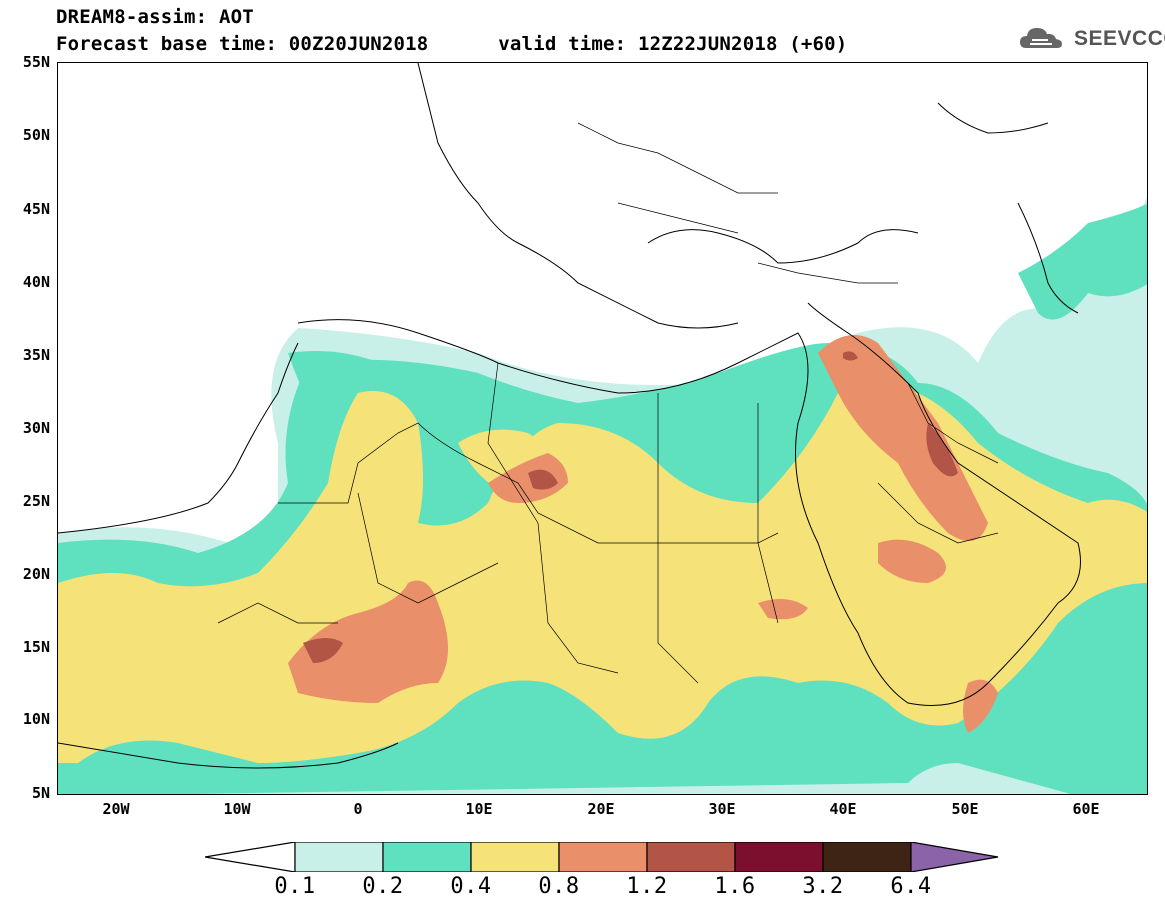  I want to click on colorbar-label: 6.4, so click(911, 886).